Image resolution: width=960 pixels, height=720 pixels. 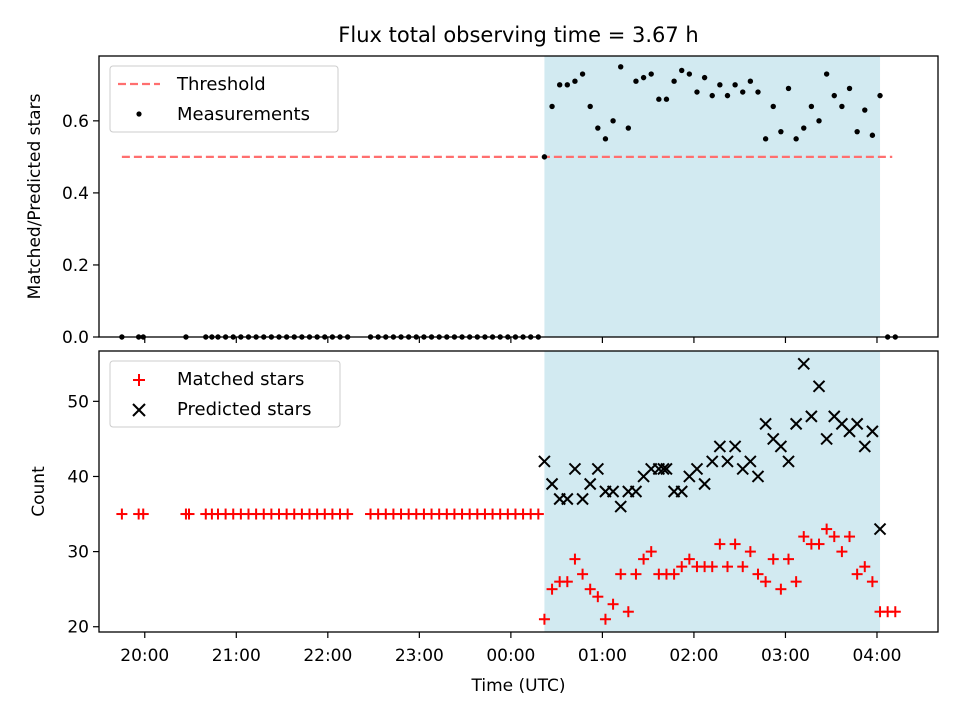 What do you see at coordinates (39, 491) in the screenshot?
I see `bottom-ylabel: Count` at bounding box center [39, 491].